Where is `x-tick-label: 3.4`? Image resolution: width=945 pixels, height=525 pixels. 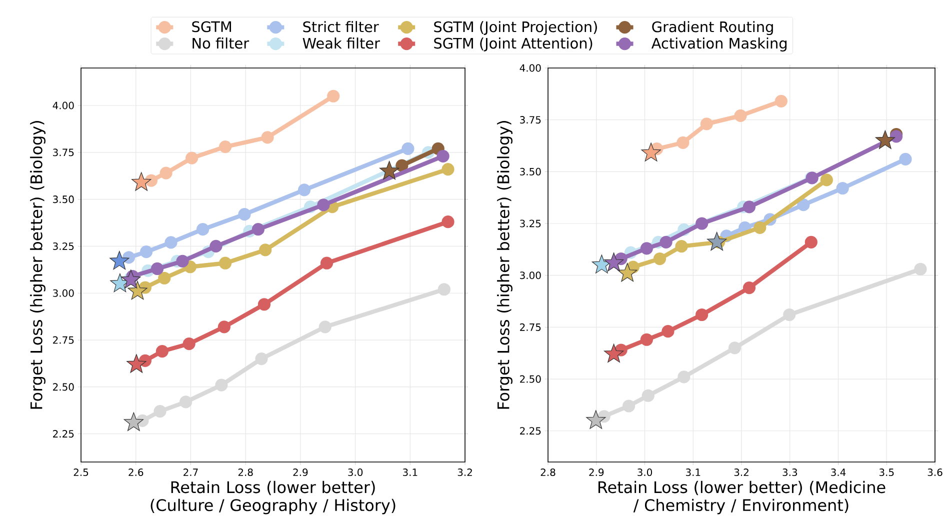
x-tick-label: 3.4 is located at coordinates (838, 472).